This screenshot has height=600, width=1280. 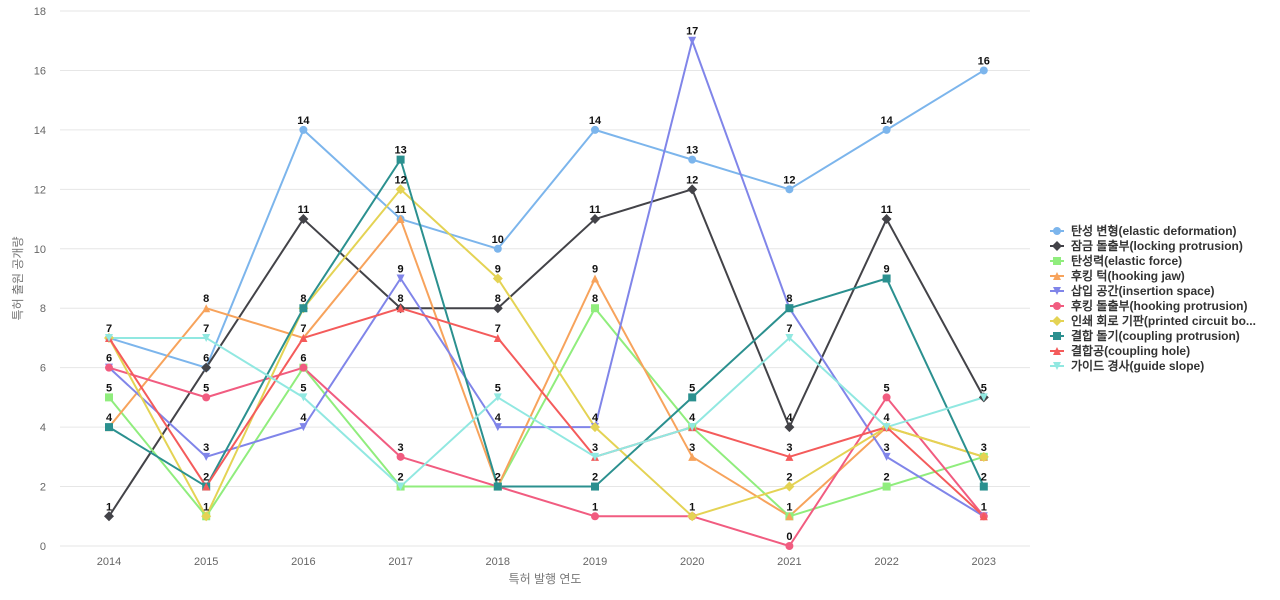 What do you see at coordinates (887, 210) in the screenshot?
I see `data-label: 11` at bounding box center [887, 210].